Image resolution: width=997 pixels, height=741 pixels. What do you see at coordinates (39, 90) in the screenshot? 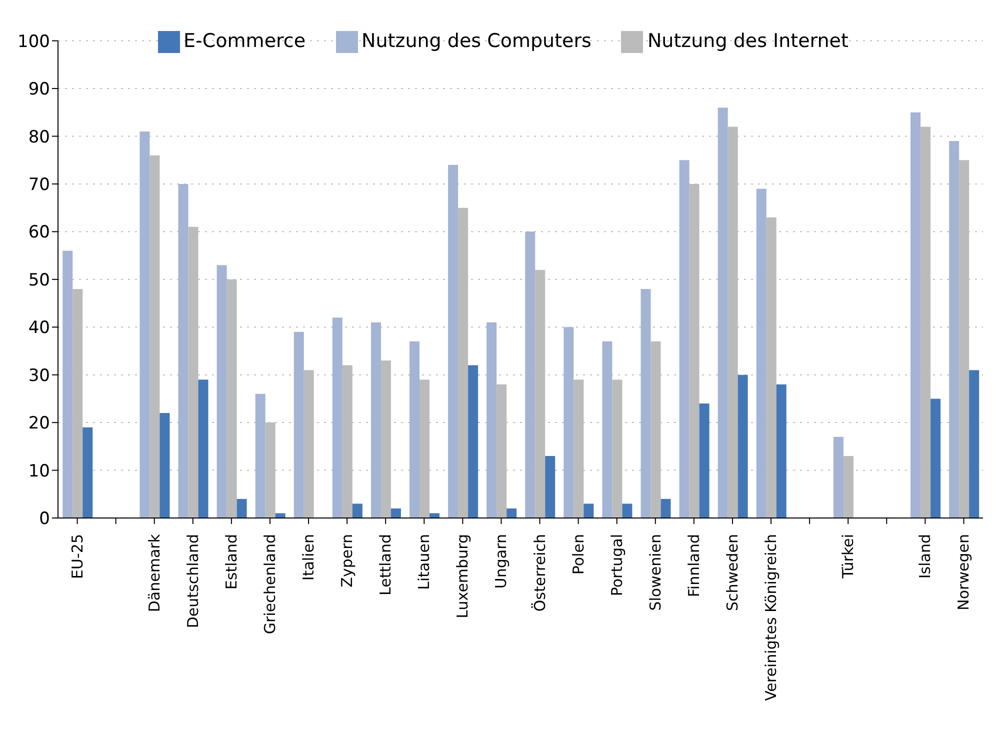
I see `y-tick-label: 90` at bounding box center [39, 90].